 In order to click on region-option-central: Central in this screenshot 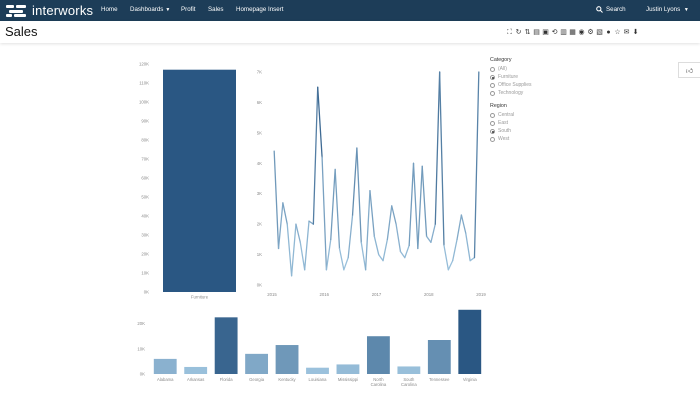, I will do `click(535, 115)`.